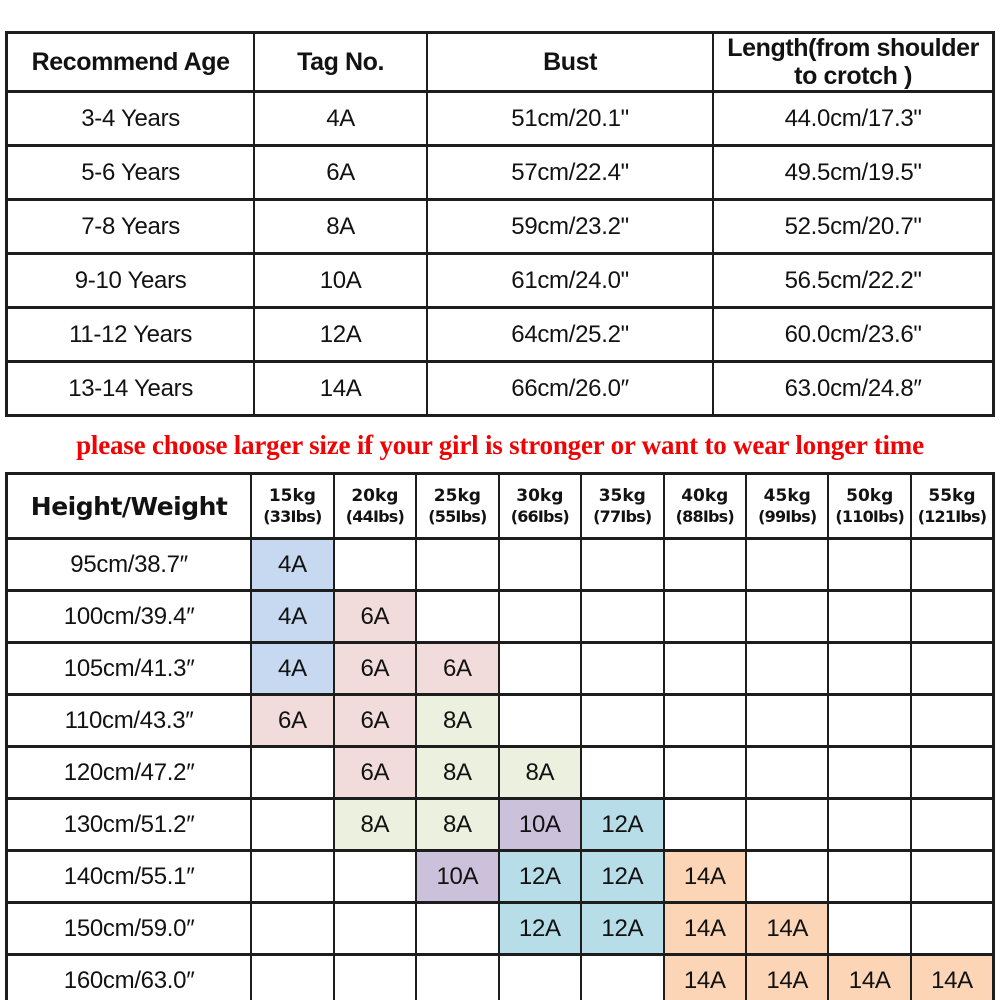 This screenshot has width=1000, height=1000. I want to click on weight-header-cell: 40kg (88Ibs), so click(705, 506).